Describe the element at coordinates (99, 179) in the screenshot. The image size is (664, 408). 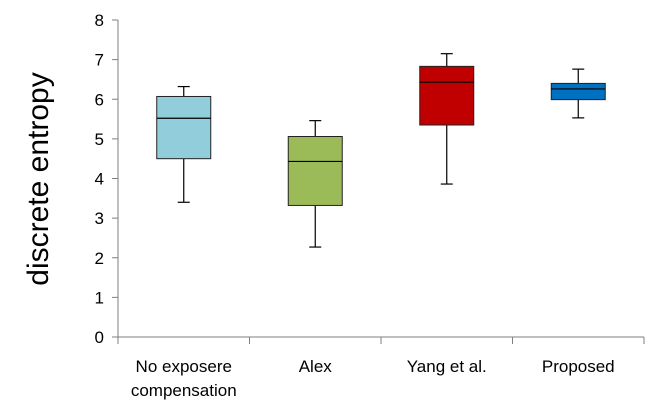
I see `y-tick-label: 4` at that location.